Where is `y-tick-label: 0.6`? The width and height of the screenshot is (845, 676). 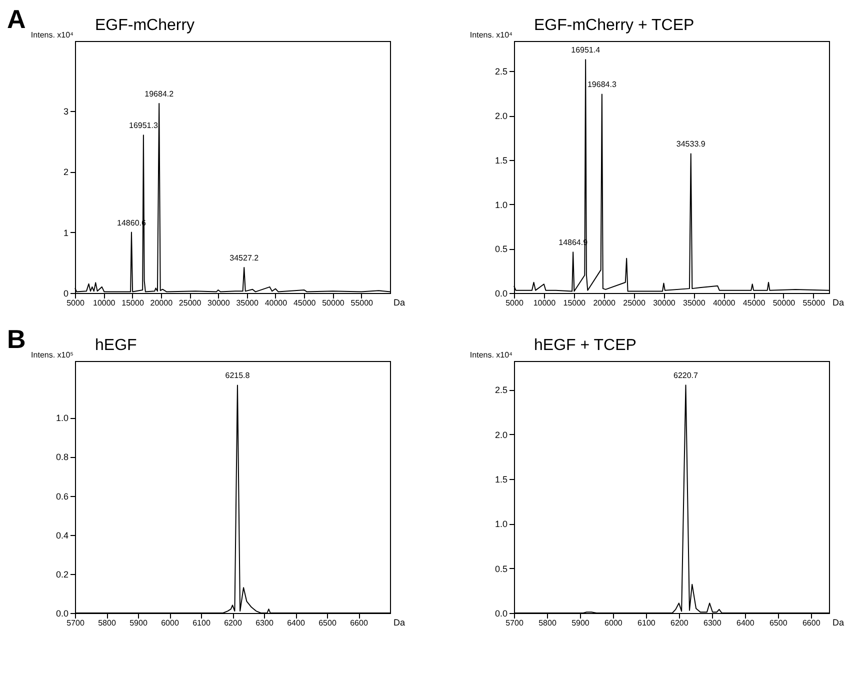
y-tick-label: 0.6 is located at coordinates (62, 496).